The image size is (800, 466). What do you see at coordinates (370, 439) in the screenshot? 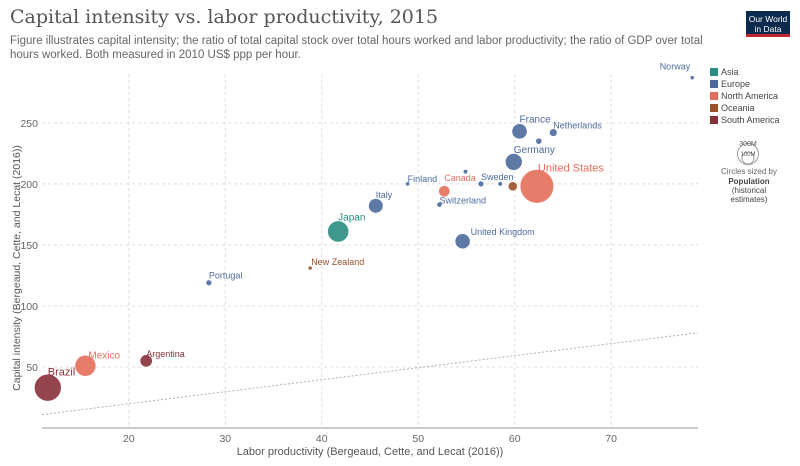
I see `x-axis-ticks: 20 30 40 50 60 70` at bounding box center [370, 439].